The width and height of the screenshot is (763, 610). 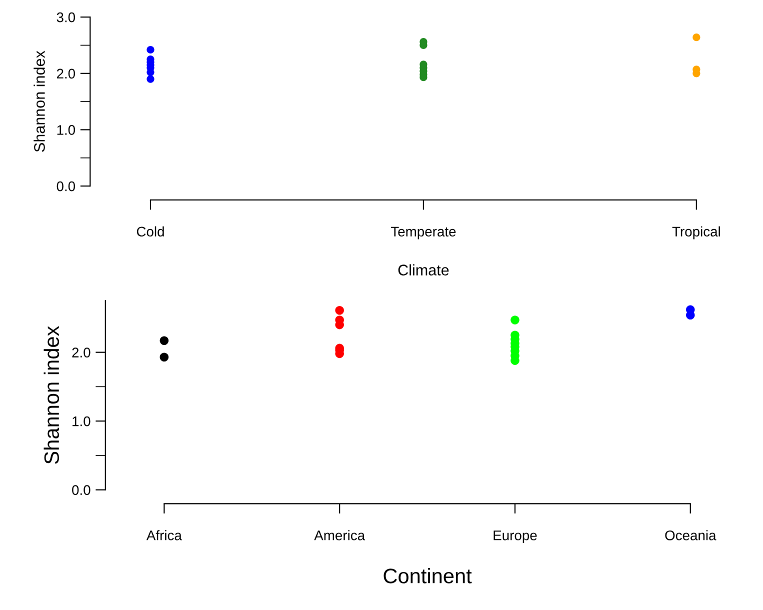 I want to click on x-tick-label: Cold, so click(x=150, y=231).